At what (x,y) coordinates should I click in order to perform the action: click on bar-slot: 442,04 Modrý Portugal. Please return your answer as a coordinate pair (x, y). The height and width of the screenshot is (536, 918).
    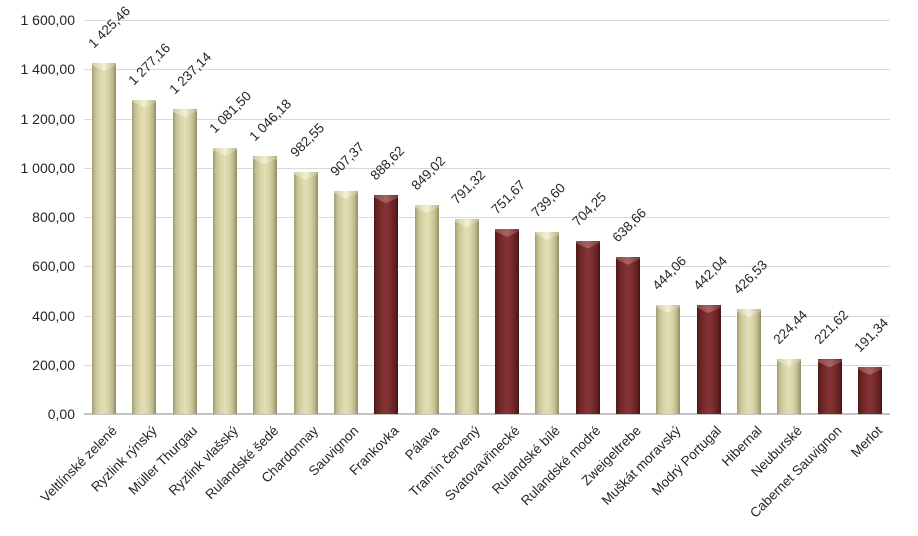
    Looking at the image, I should click on (689, 259).